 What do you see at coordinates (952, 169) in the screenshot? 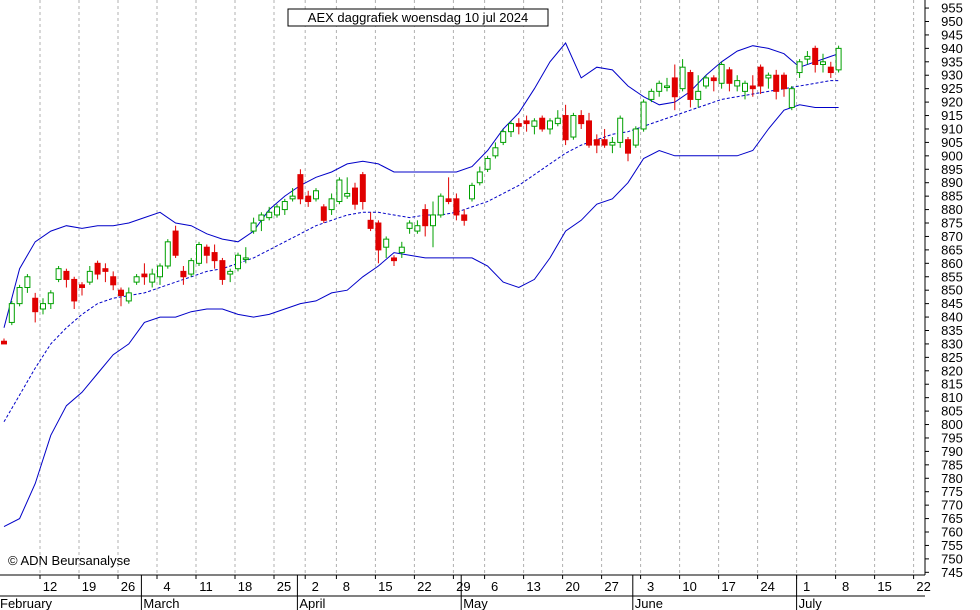
I see `y-tick-label: 895` at bounding box center [952, 169].